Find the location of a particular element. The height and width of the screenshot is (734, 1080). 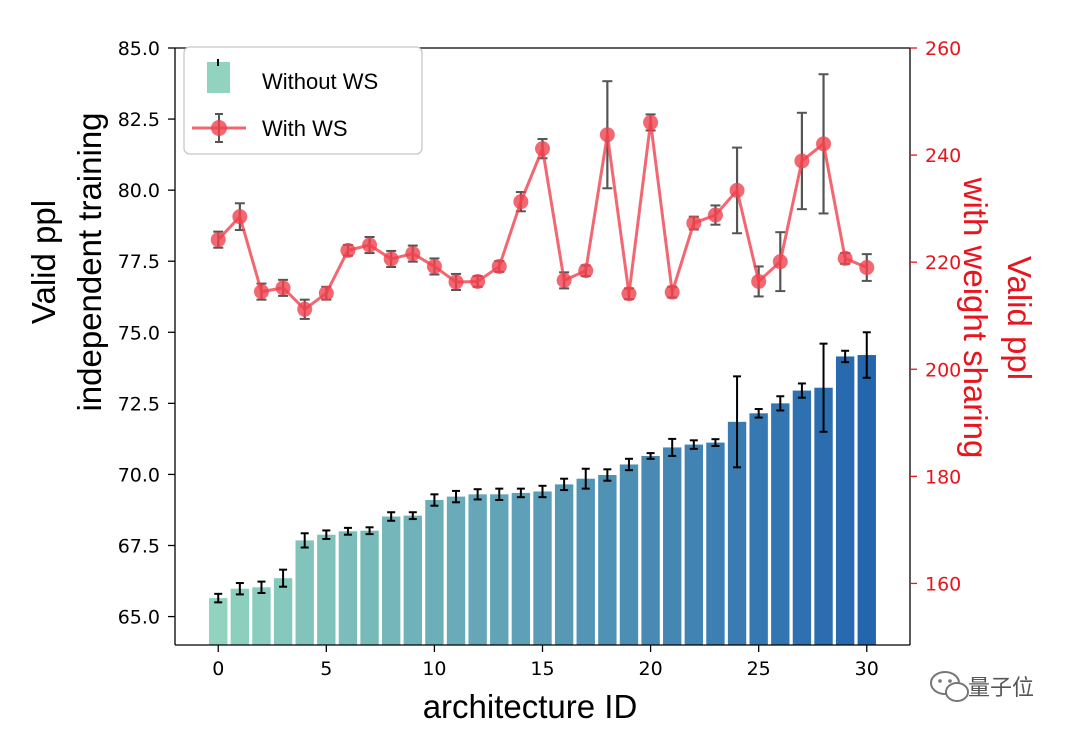

x-tick-label-20: 20 is located at coordinates (650, 669).